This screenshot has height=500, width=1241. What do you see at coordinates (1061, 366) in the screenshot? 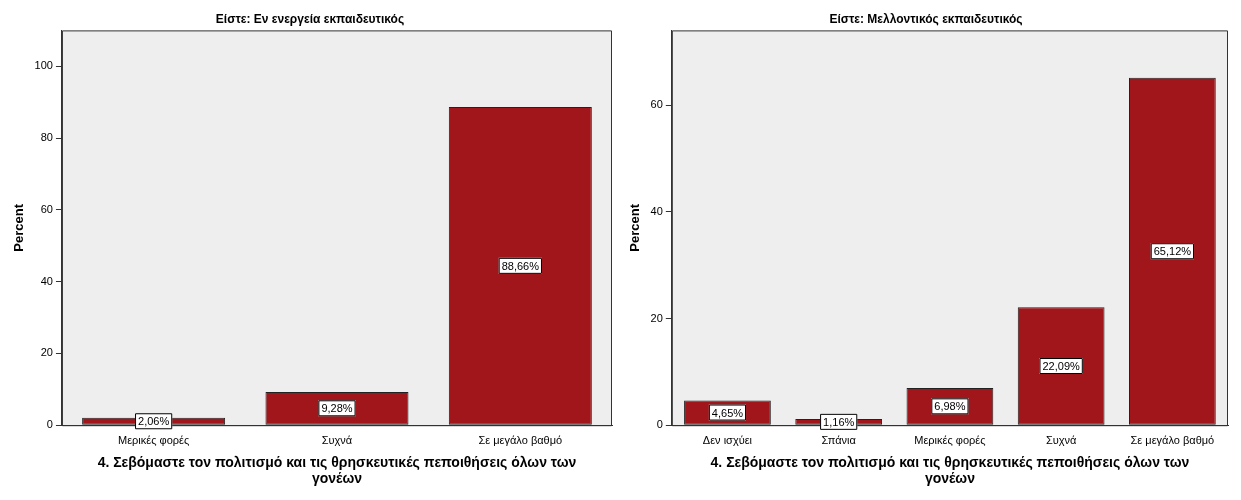
I see `data-label: 22,09%` at bounding box center [1061, 366].